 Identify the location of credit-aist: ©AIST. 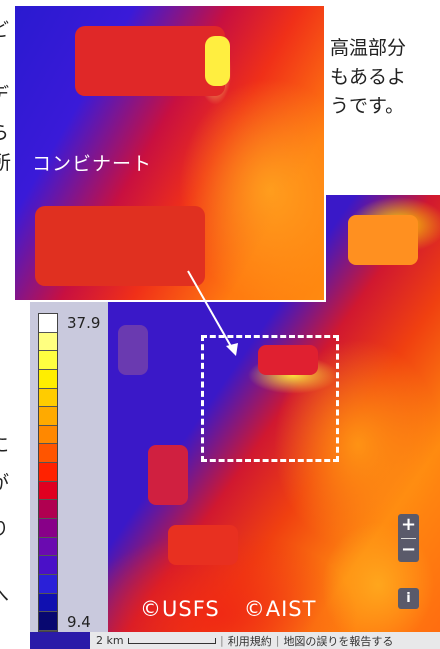
(280, 609).